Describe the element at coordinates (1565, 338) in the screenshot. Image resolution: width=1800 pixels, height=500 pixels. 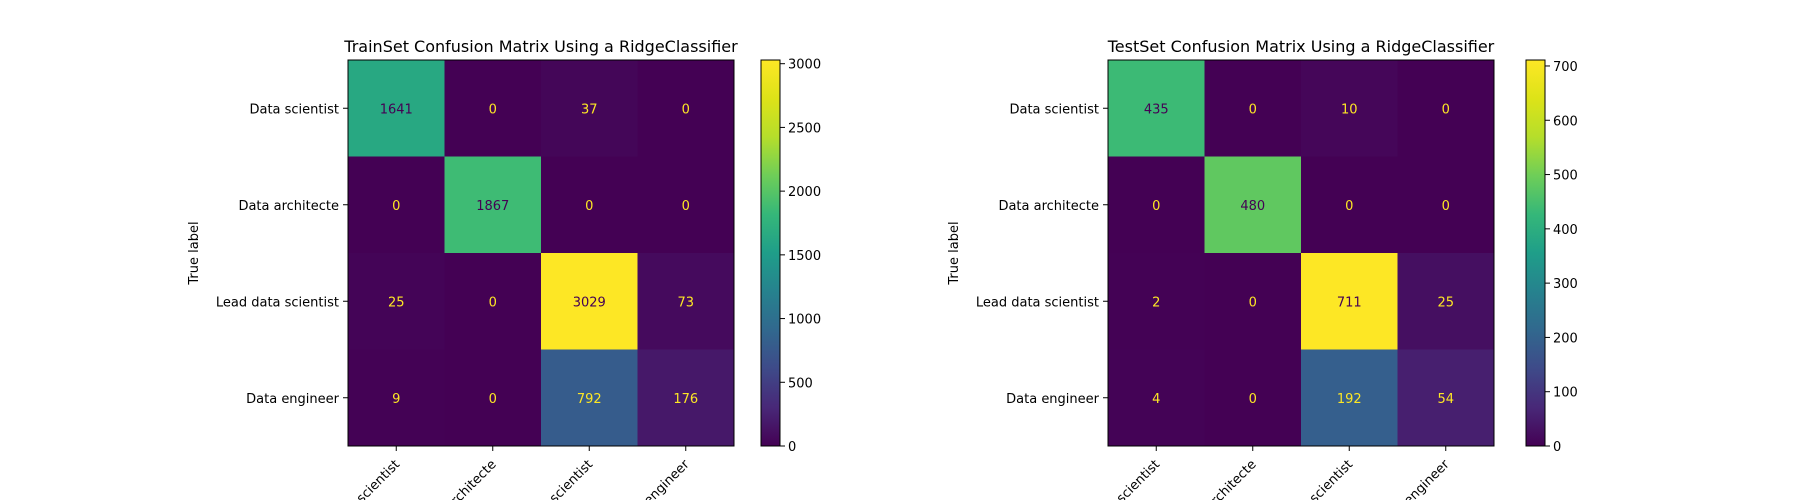
I see `colorbar-tick-label: 200` at that location.